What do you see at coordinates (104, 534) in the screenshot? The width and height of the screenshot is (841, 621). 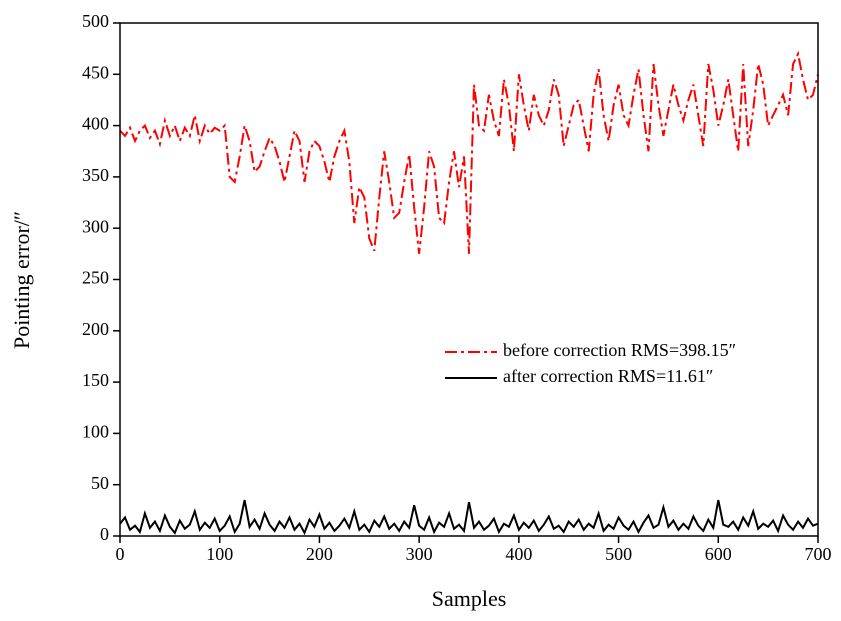 I see `y-tick-label: 0` at bounding box center [104, 534].